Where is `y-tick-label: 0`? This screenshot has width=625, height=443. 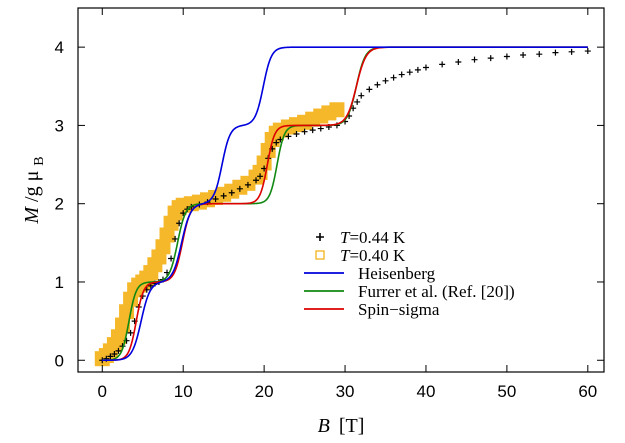
y-tick-label: 0 is located at coordinates (59, 360).